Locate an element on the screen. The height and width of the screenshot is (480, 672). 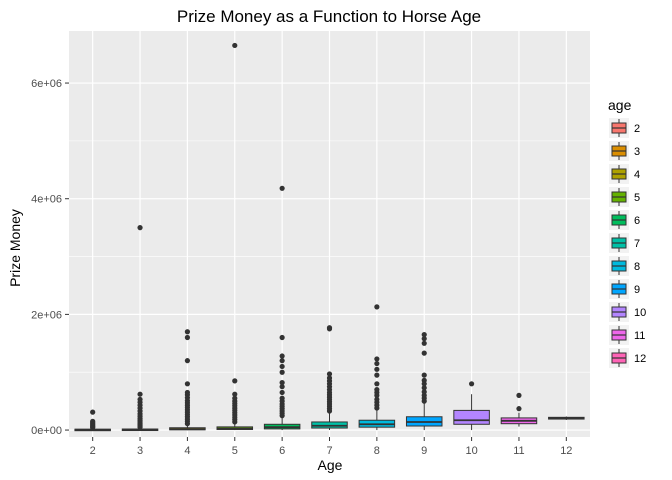
x-tick-label: 9 is located at coordinates (424, 451).